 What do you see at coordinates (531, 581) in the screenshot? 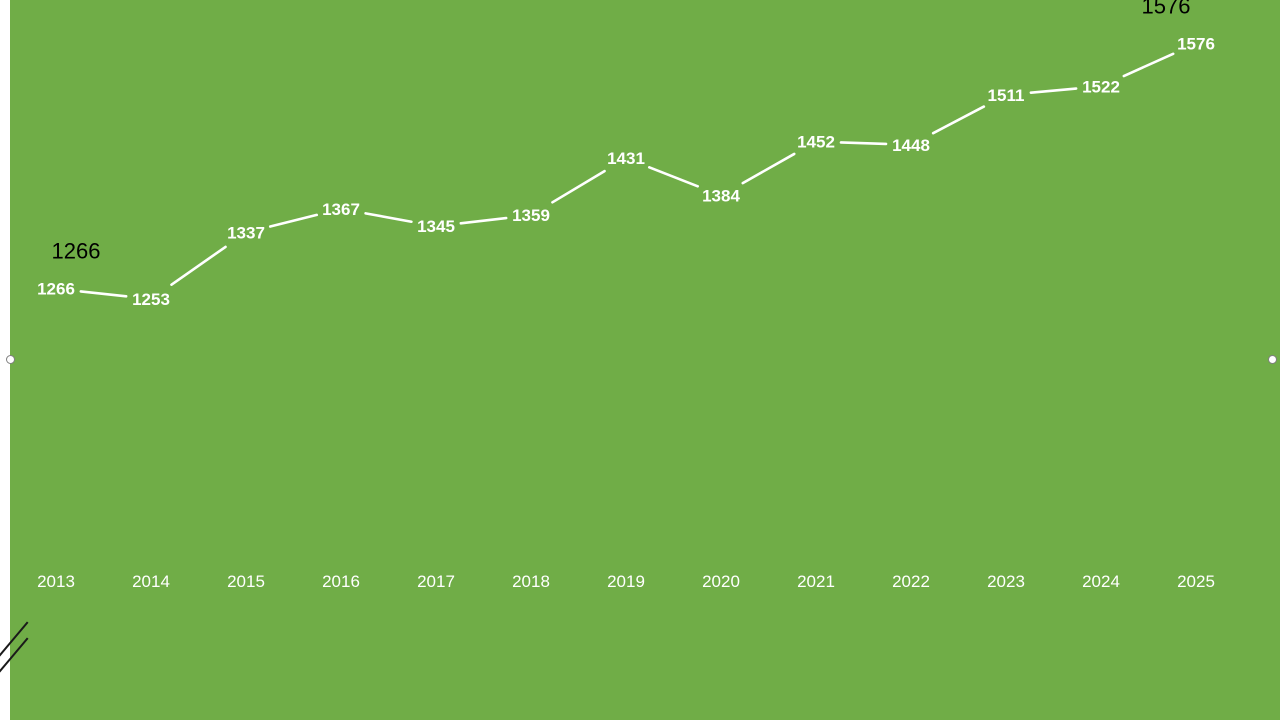
I see `x-tick-label-2018: 2018` at bounding box center [531, 581].